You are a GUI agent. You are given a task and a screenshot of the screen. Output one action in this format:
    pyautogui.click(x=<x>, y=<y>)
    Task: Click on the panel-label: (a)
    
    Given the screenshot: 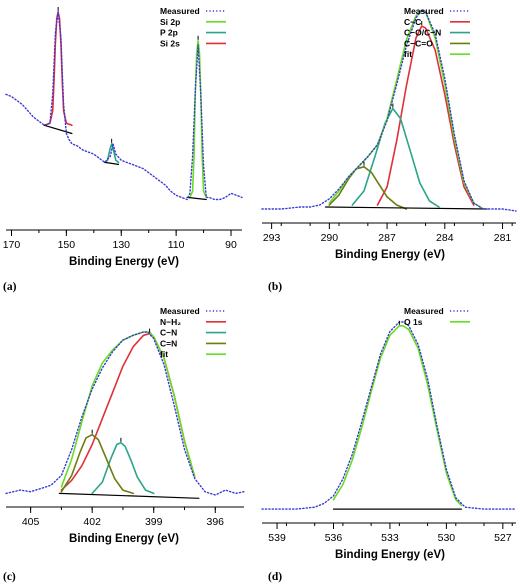 What is the action you would take?
    pyautogui.click(x=10, y=287)
    